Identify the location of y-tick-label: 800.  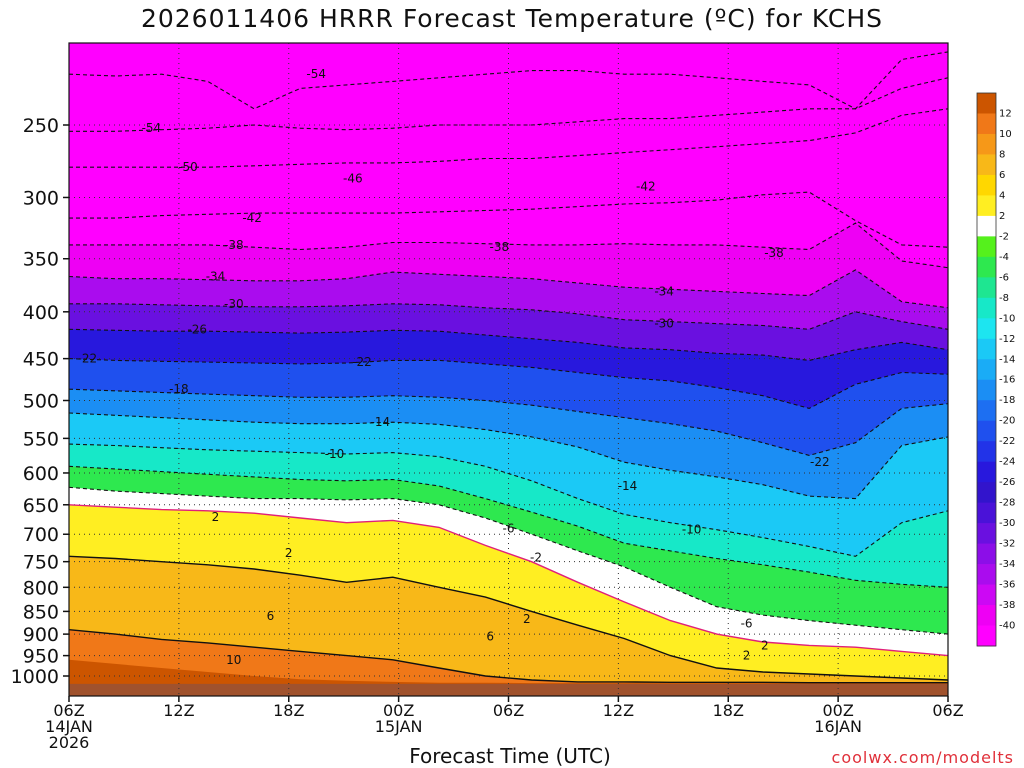
(41, 588).